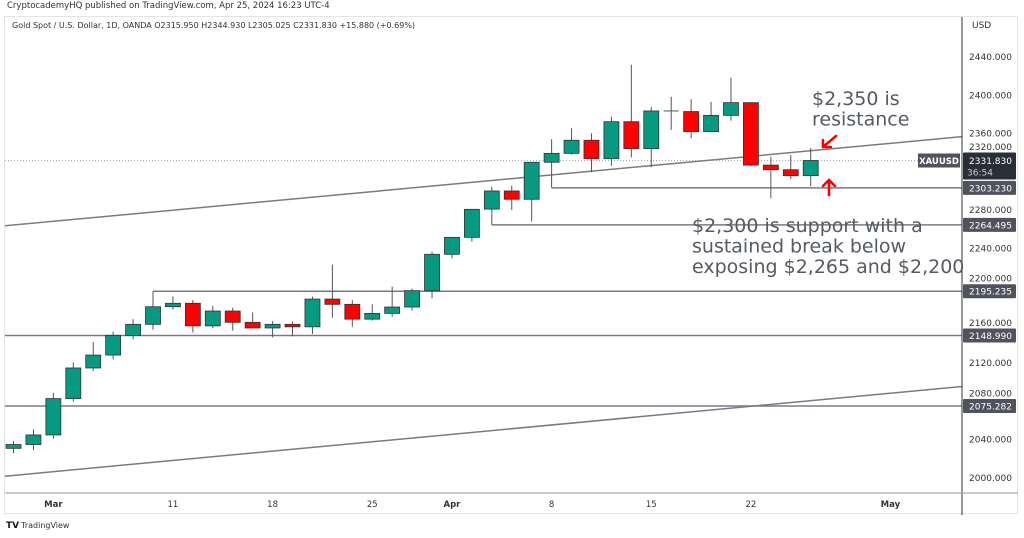  What do you see at coordinates (45, 525) in the screenshot?
I see `tradingview-logo-text: TradingView` at bounding box center [45, 525].